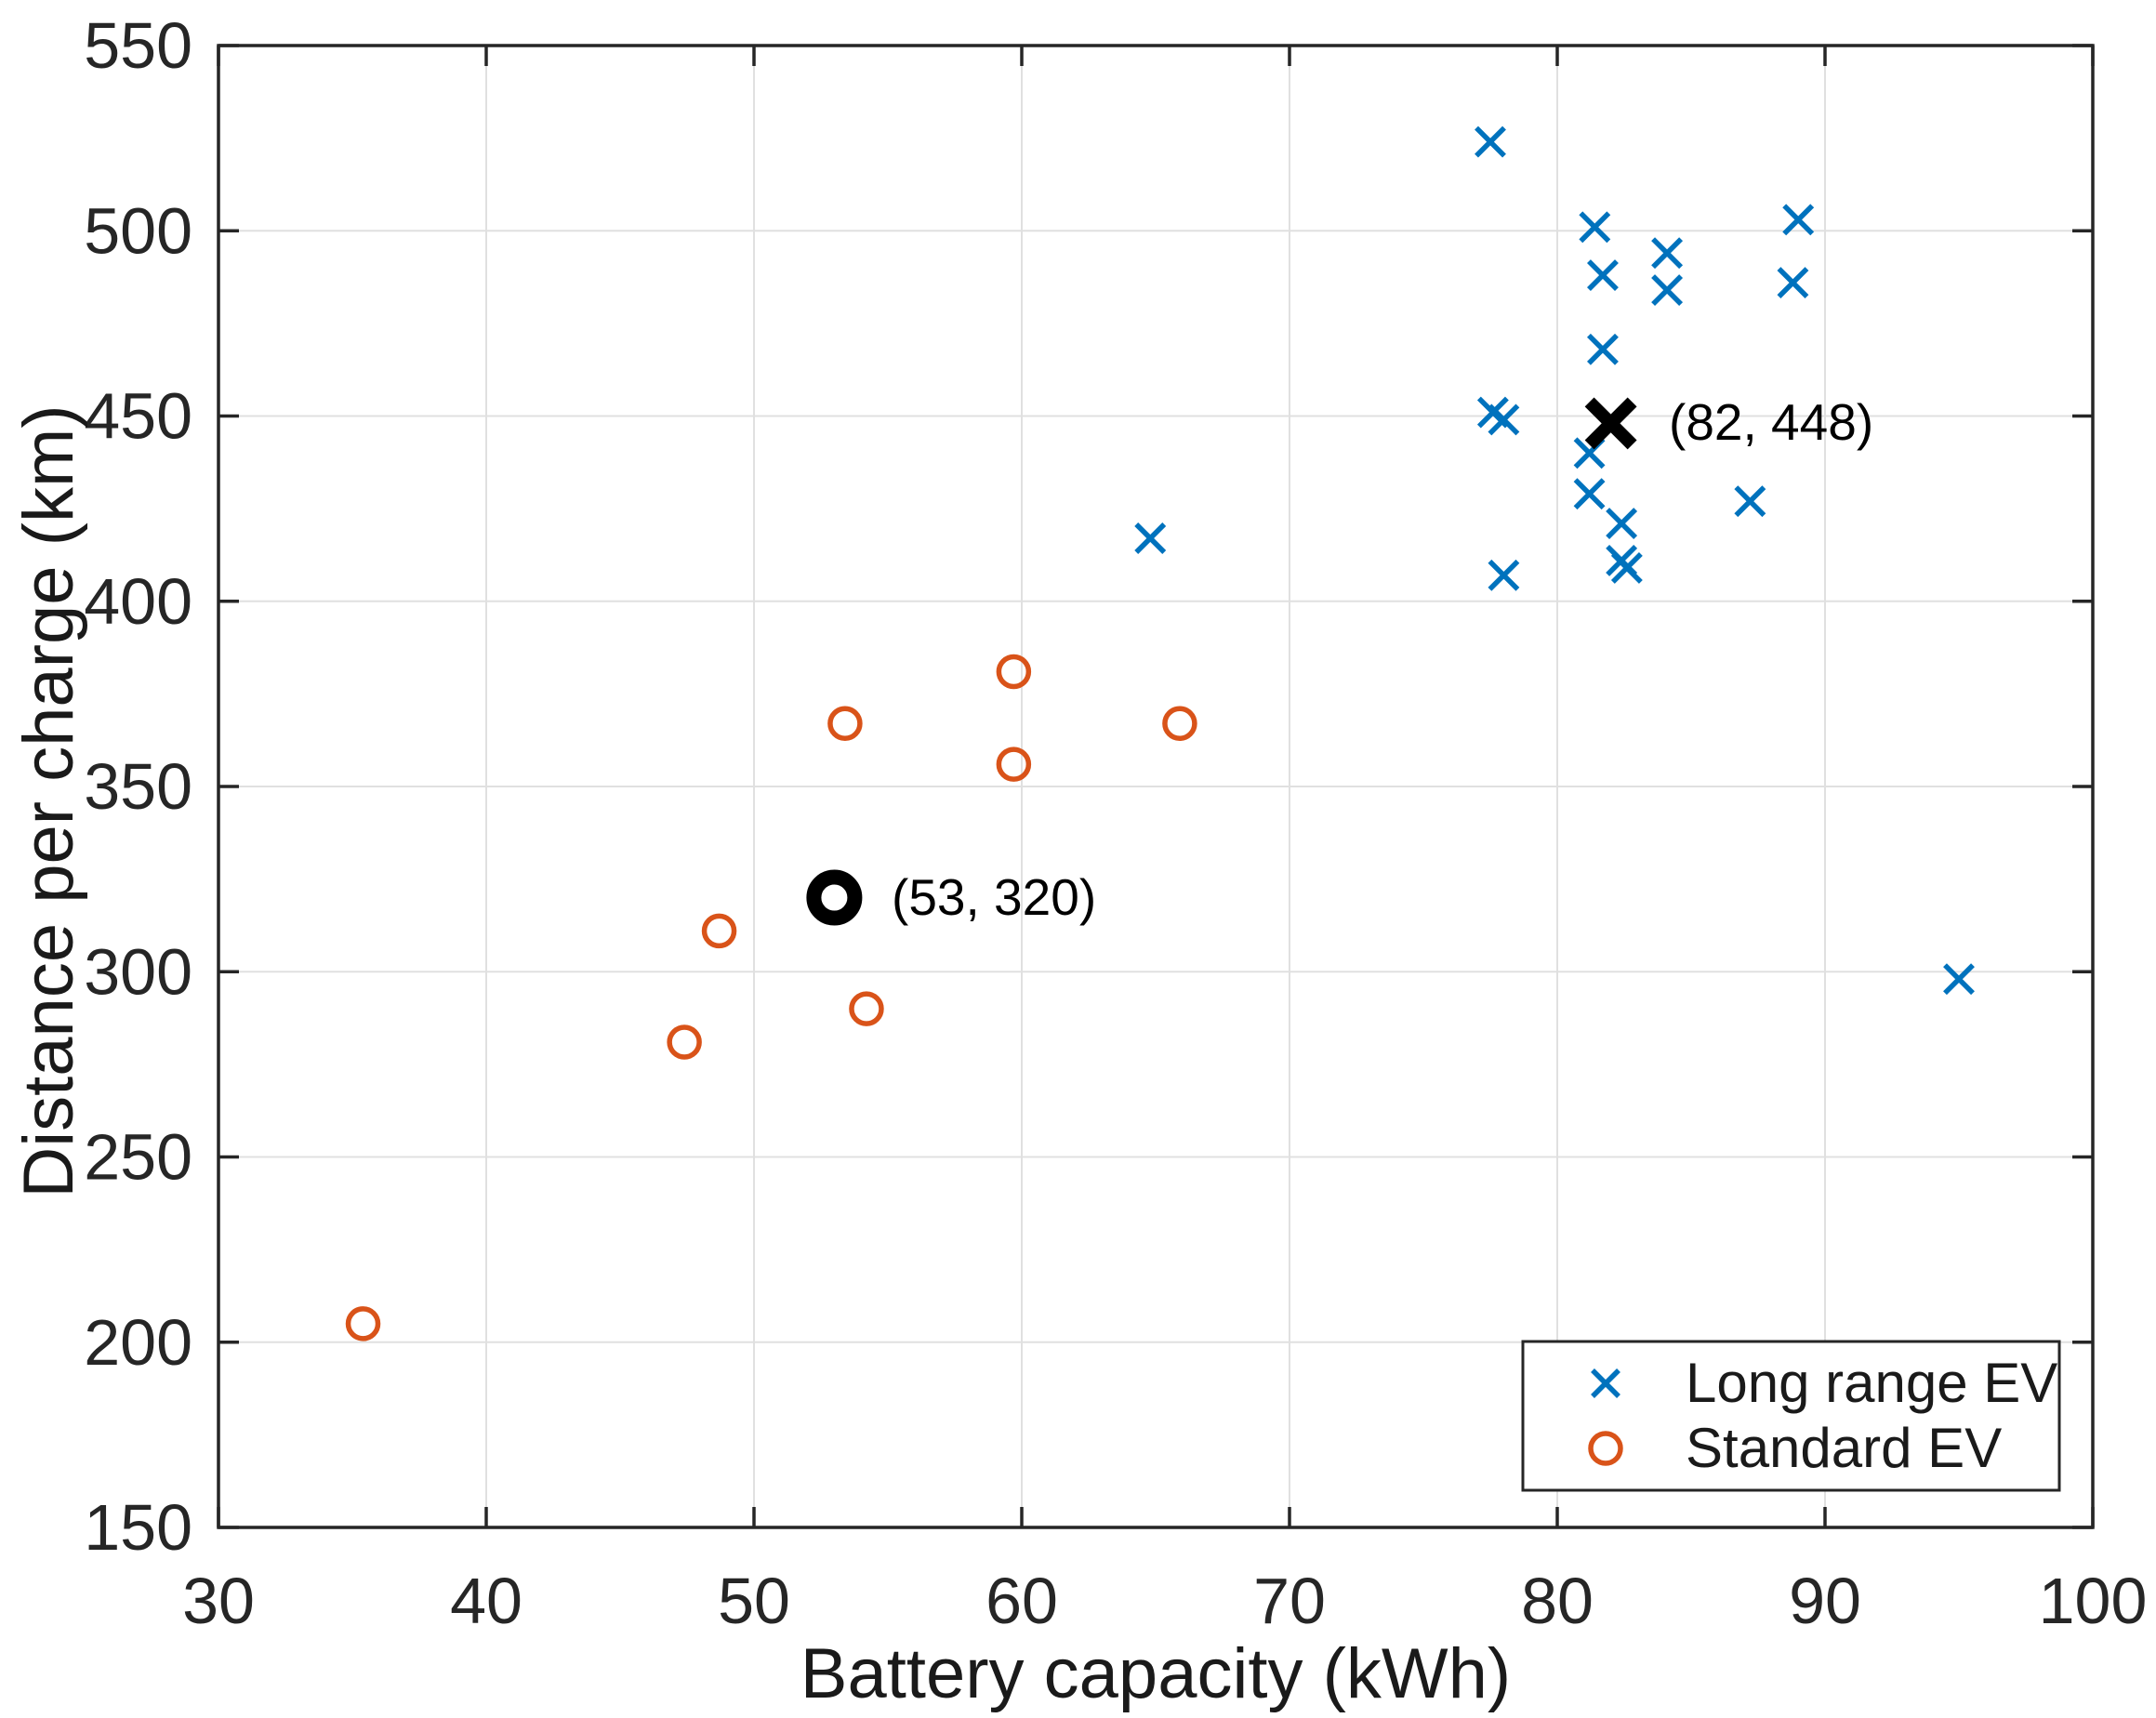 Image resolution: width=2156 pixels, height=1718 pixels. What do you see at coordinates (138, 786) in the screenshot?
I see `y-tick-label: 350` at bounding box center [138, 786].